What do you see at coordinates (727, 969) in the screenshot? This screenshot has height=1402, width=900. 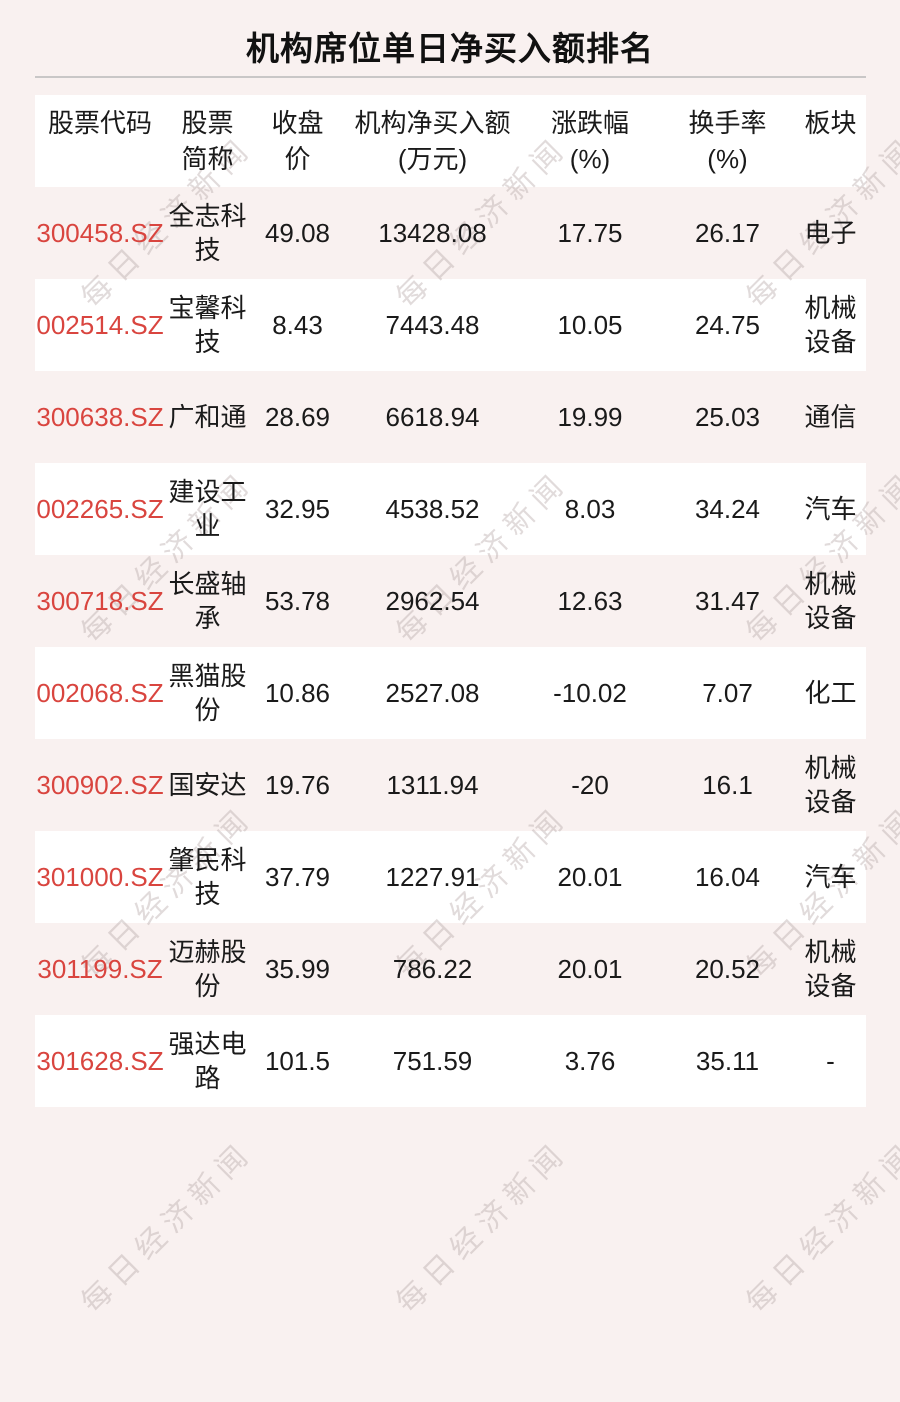 I see `turnover-cell: 20.52` at bounding box center [727, 969].